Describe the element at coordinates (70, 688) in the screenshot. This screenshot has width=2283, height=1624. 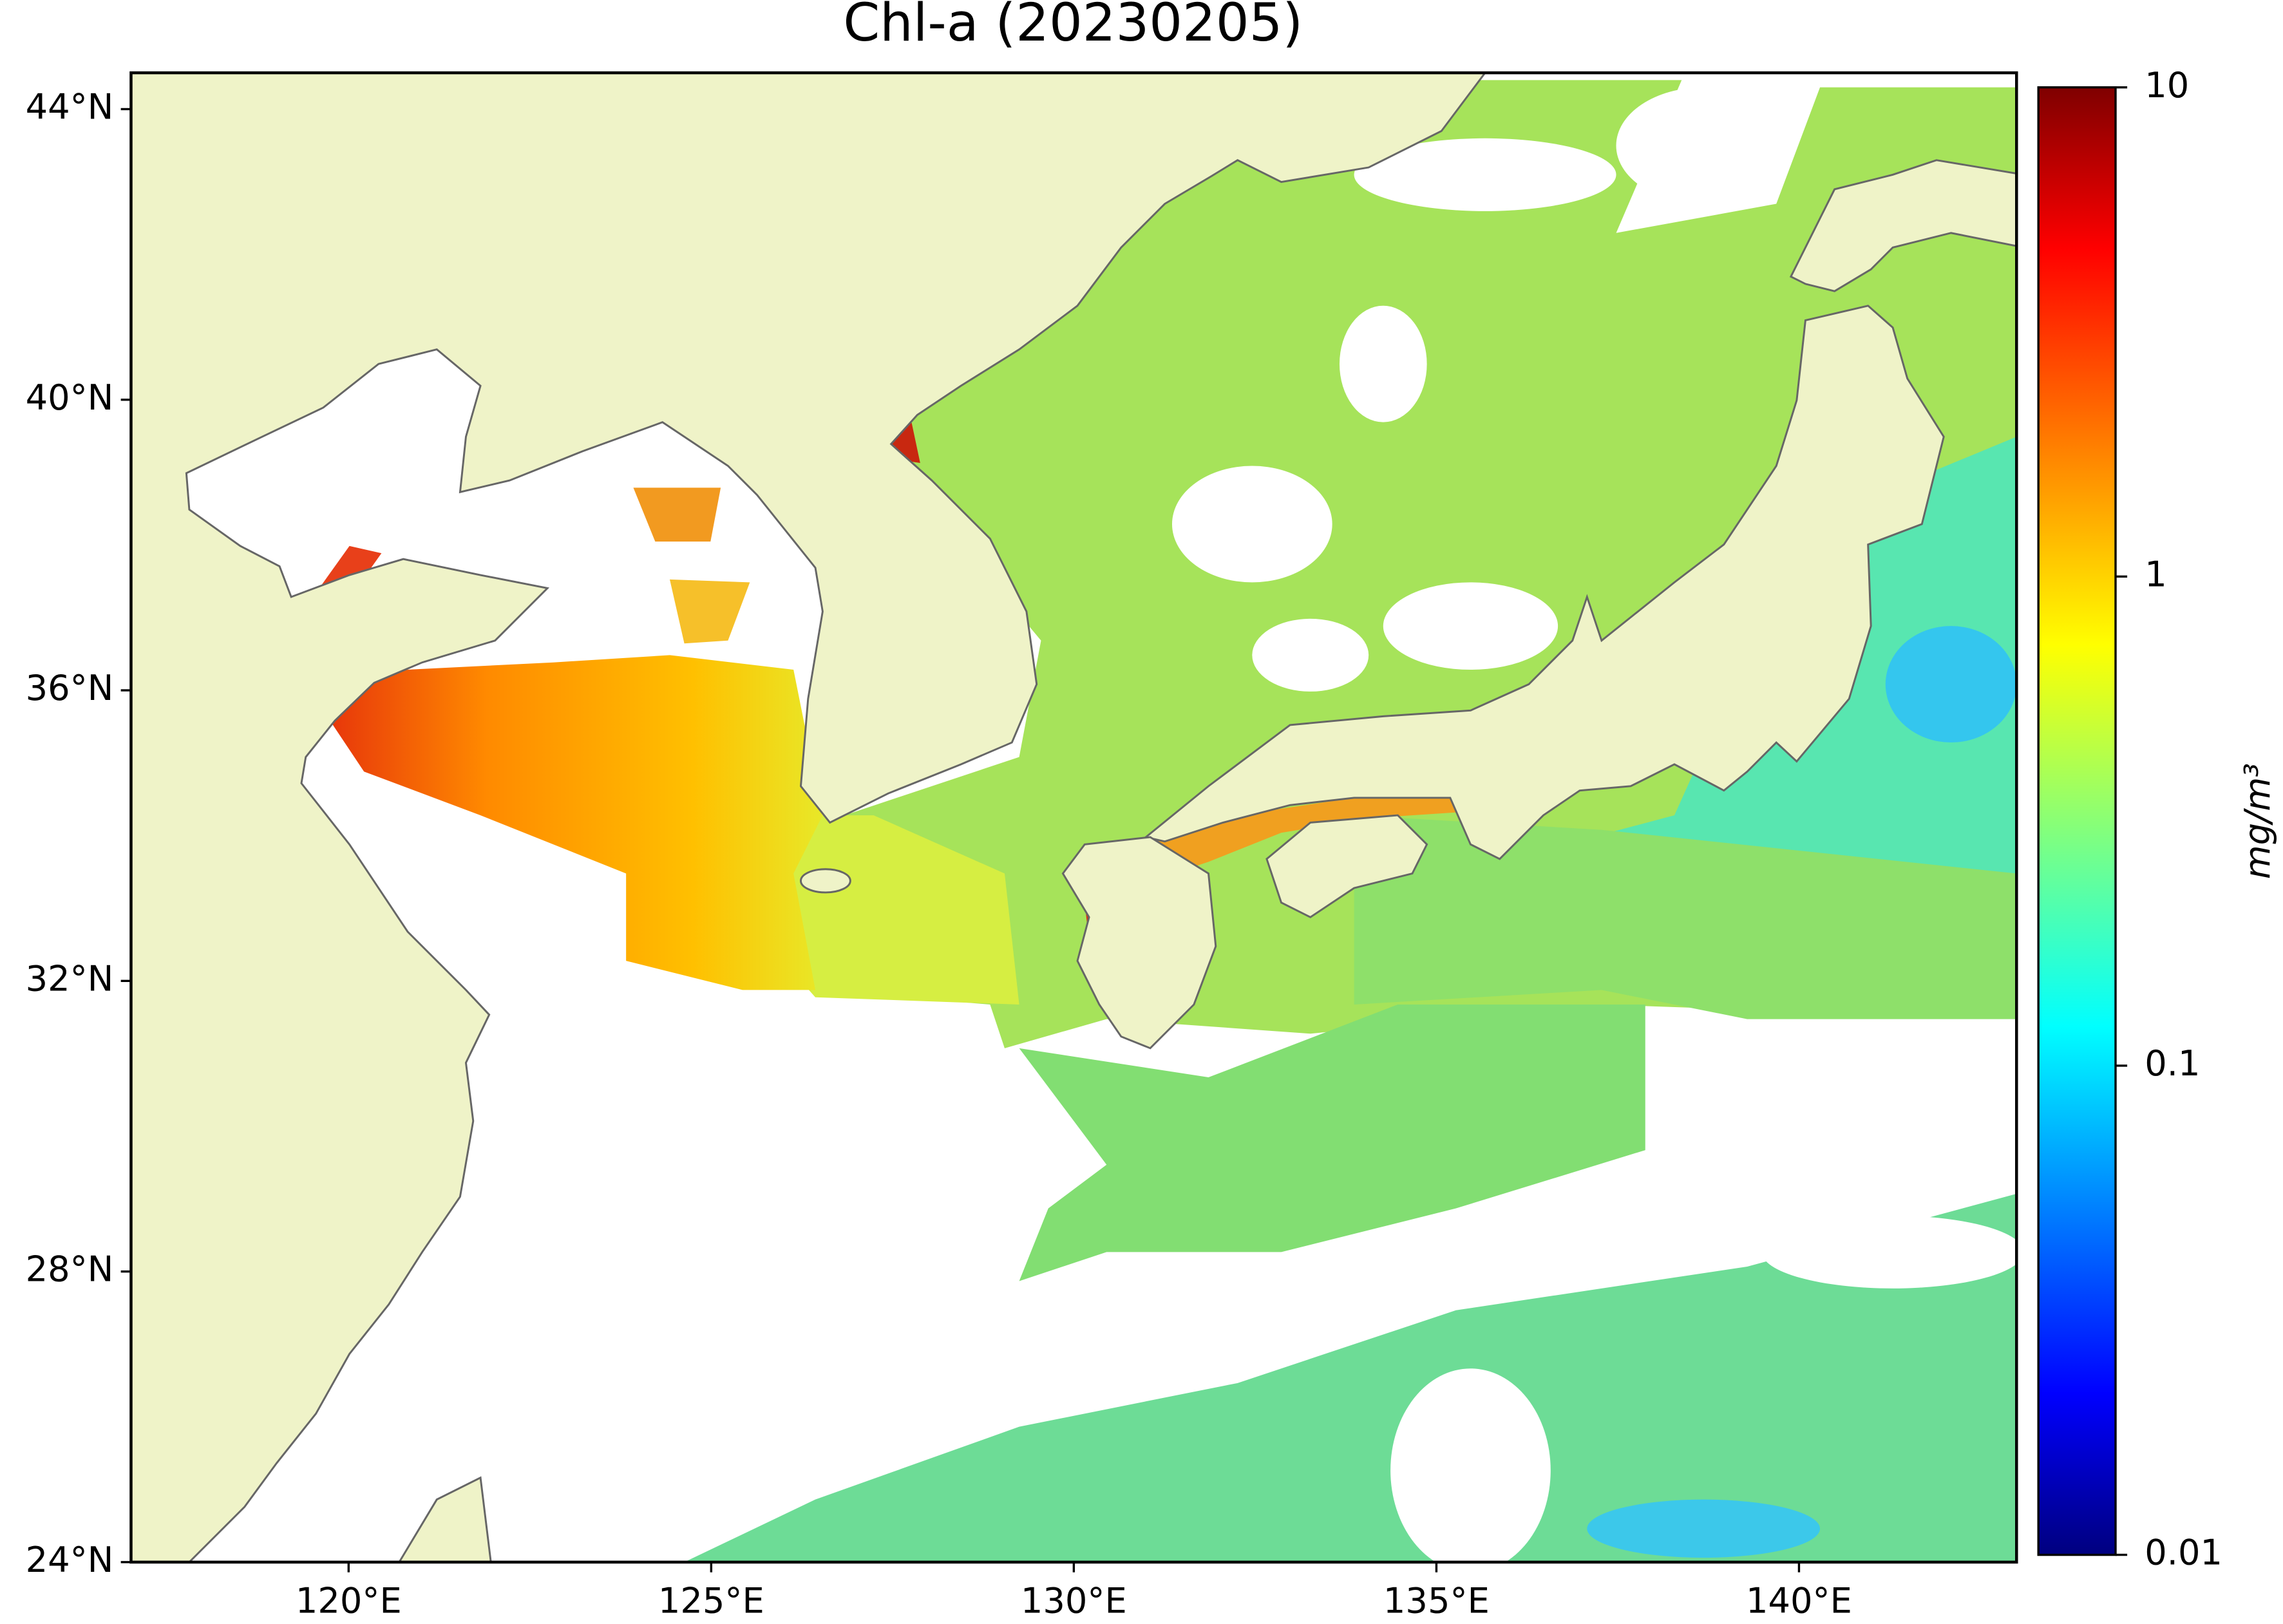
I see `y-tick-label: 36°N` at that location.